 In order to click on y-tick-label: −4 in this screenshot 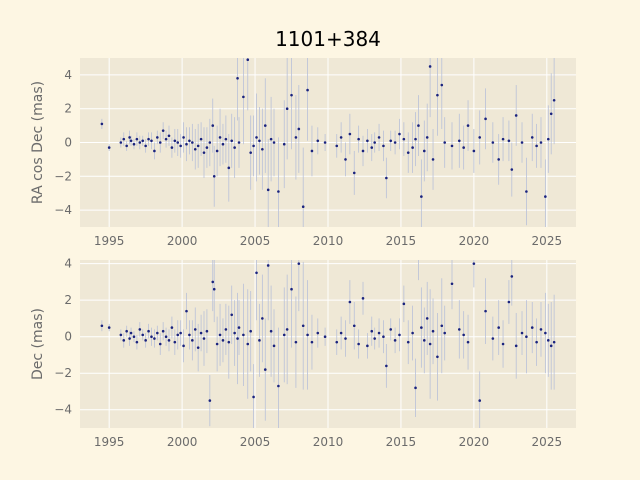, I will do `click(63, 210)`.